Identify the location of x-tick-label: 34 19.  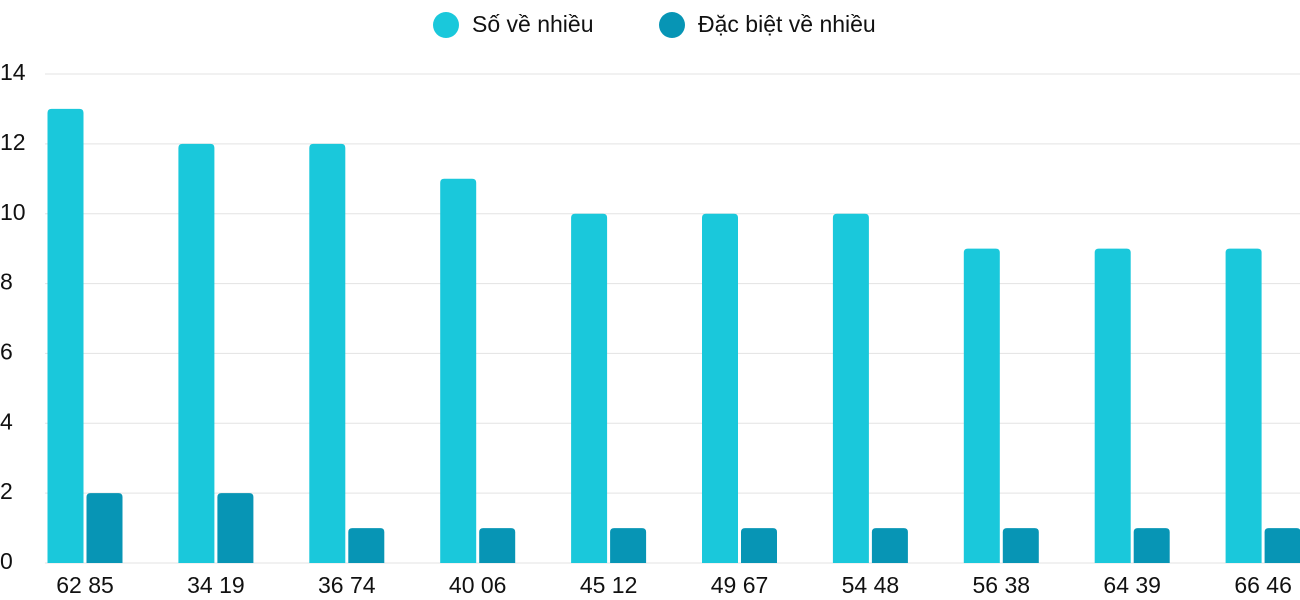
(216, 585).